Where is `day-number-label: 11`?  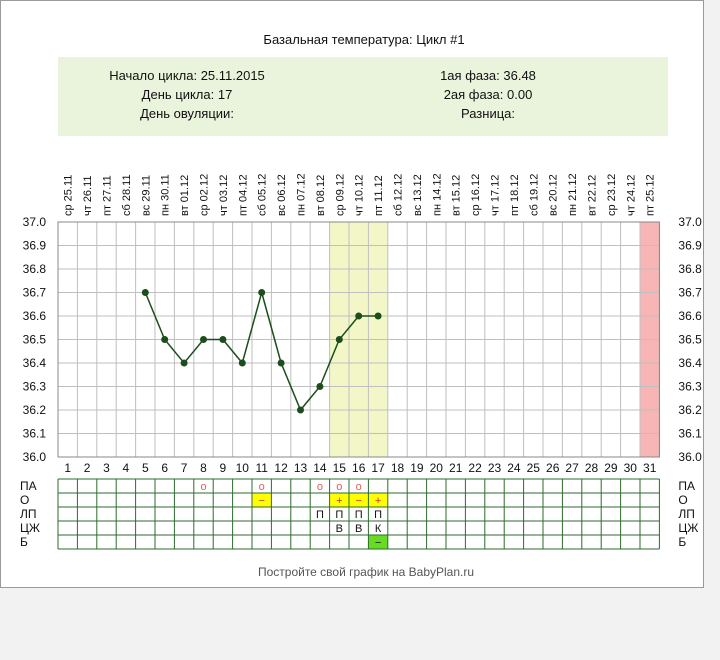 day-number-label: 11 is located at coordinates (261, 468).